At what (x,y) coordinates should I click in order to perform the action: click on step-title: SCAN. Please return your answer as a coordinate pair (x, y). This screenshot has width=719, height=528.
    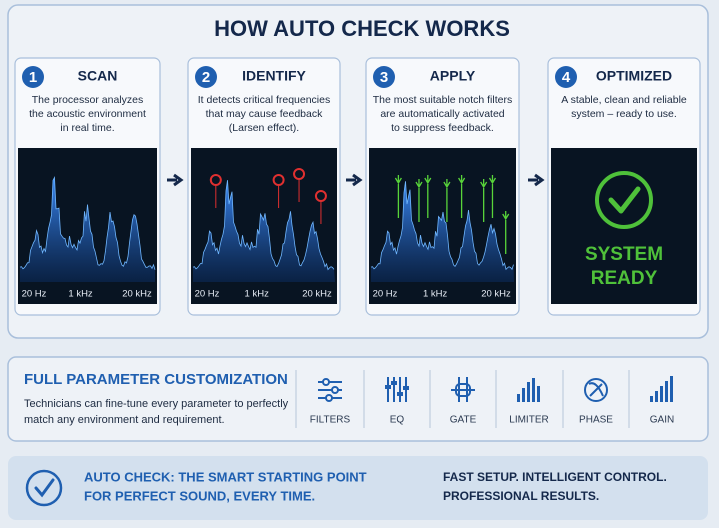
    Looking at the image, I should click on (98, 76).